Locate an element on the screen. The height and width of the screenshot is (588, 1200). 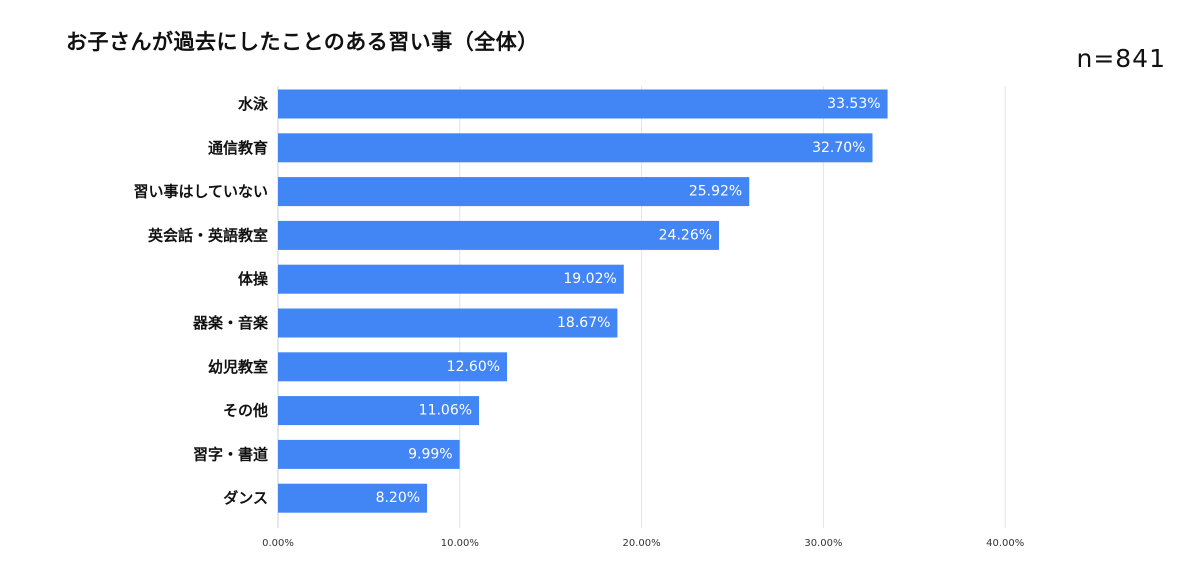
chart-title: お子さんが過去にしたことのある習い事（全体） is located at coordinates (302, 42).